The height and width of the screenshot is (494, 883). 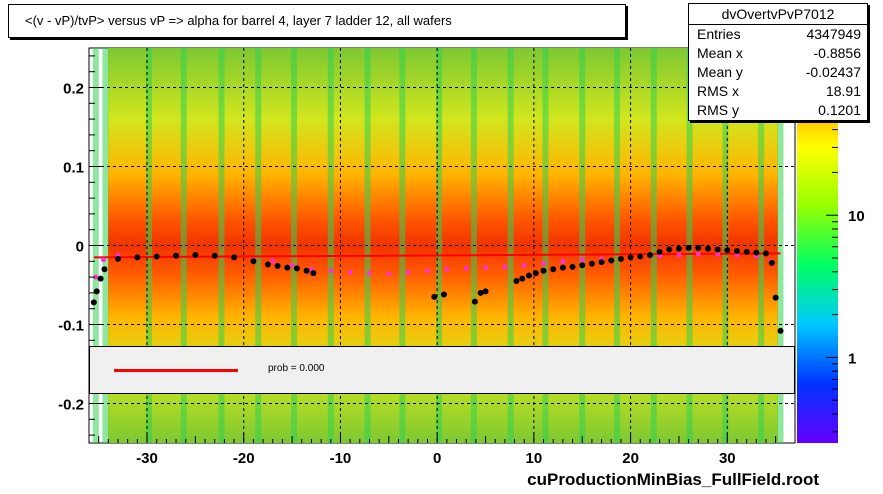 I want to click on stats-row-rms-y: RMS y 0.1201, so click(x=778, y=110).